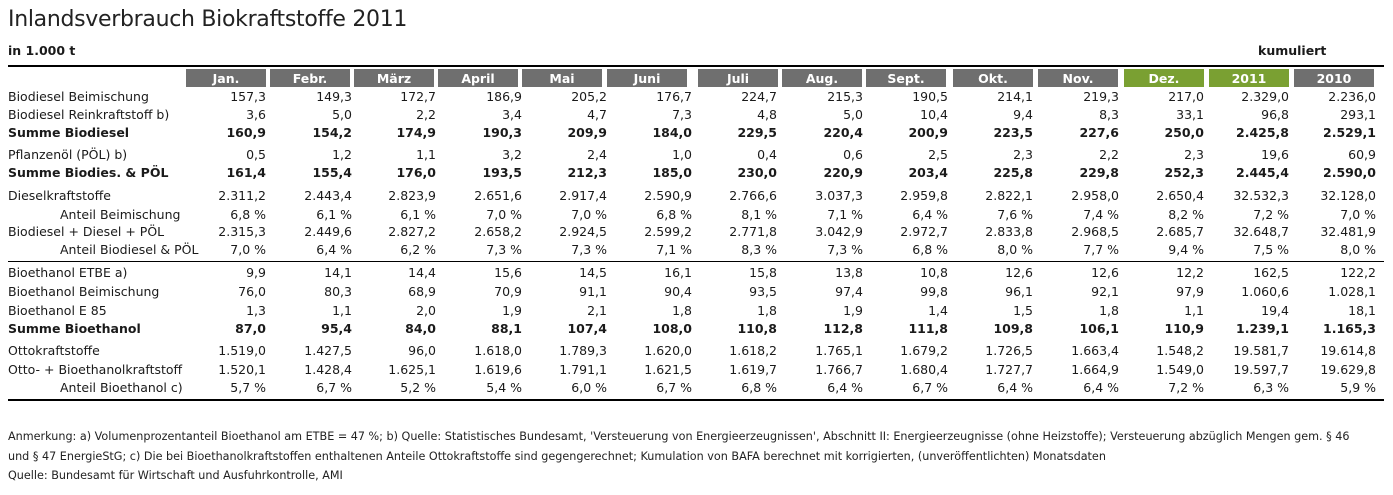 The image size is (1393, 495). Describe the element at coordinates (246, 172) in the screenshot. I see `table-cell: 161,4` at that location.